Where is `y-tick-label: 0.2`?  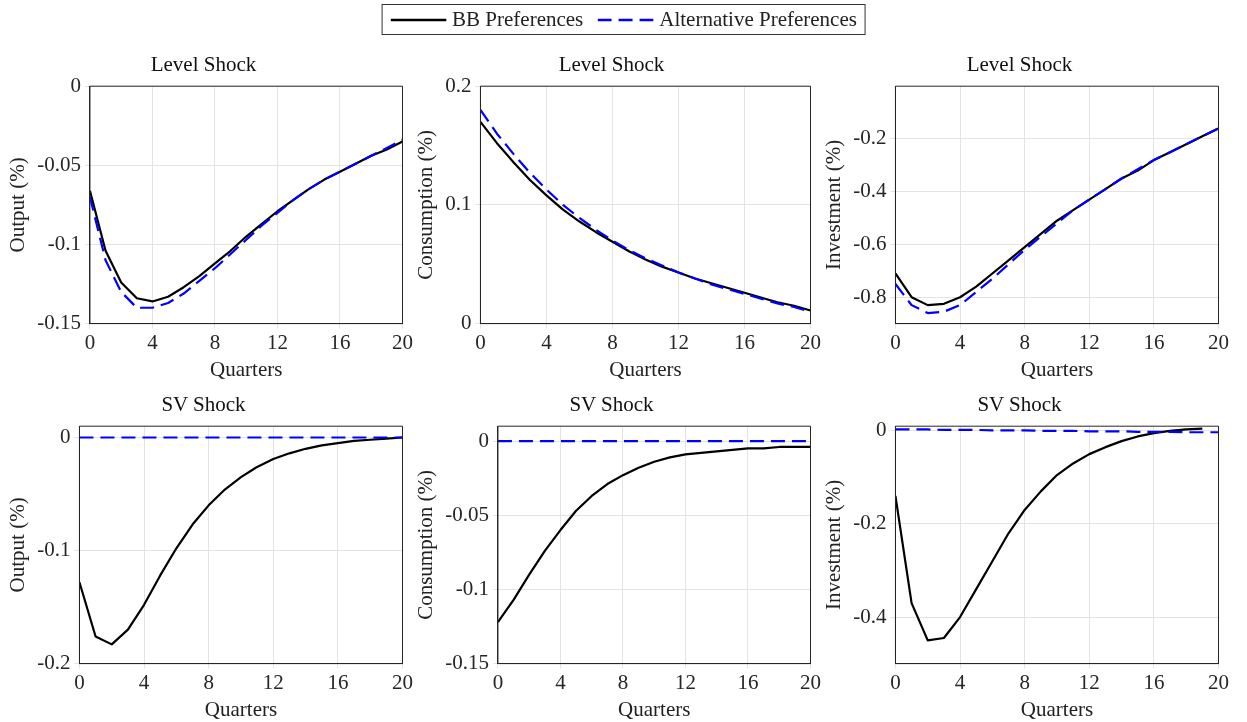 y-tick-label: 0.2 is located at coordinates (458, 84).